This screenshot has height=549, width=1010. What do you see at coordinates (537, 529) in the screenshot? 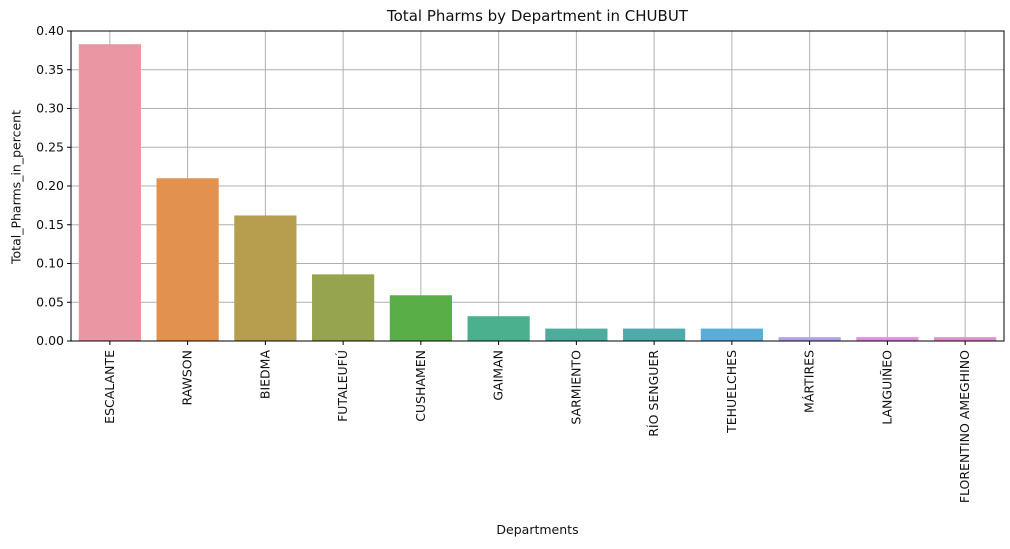
I see `x-axis-label: Departments` at bounding box center [537, 529].